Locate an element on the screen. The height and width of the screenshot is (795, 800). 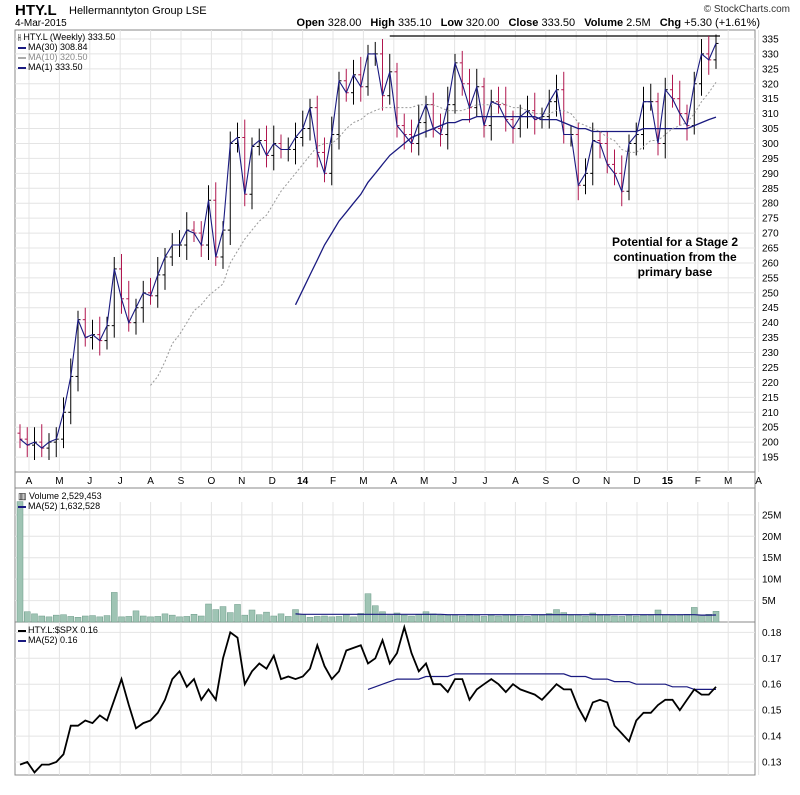
volume-legend: ▥ Volume 2,529,453 MA(52) 1,632,528 is located at coordinates (60, 501).